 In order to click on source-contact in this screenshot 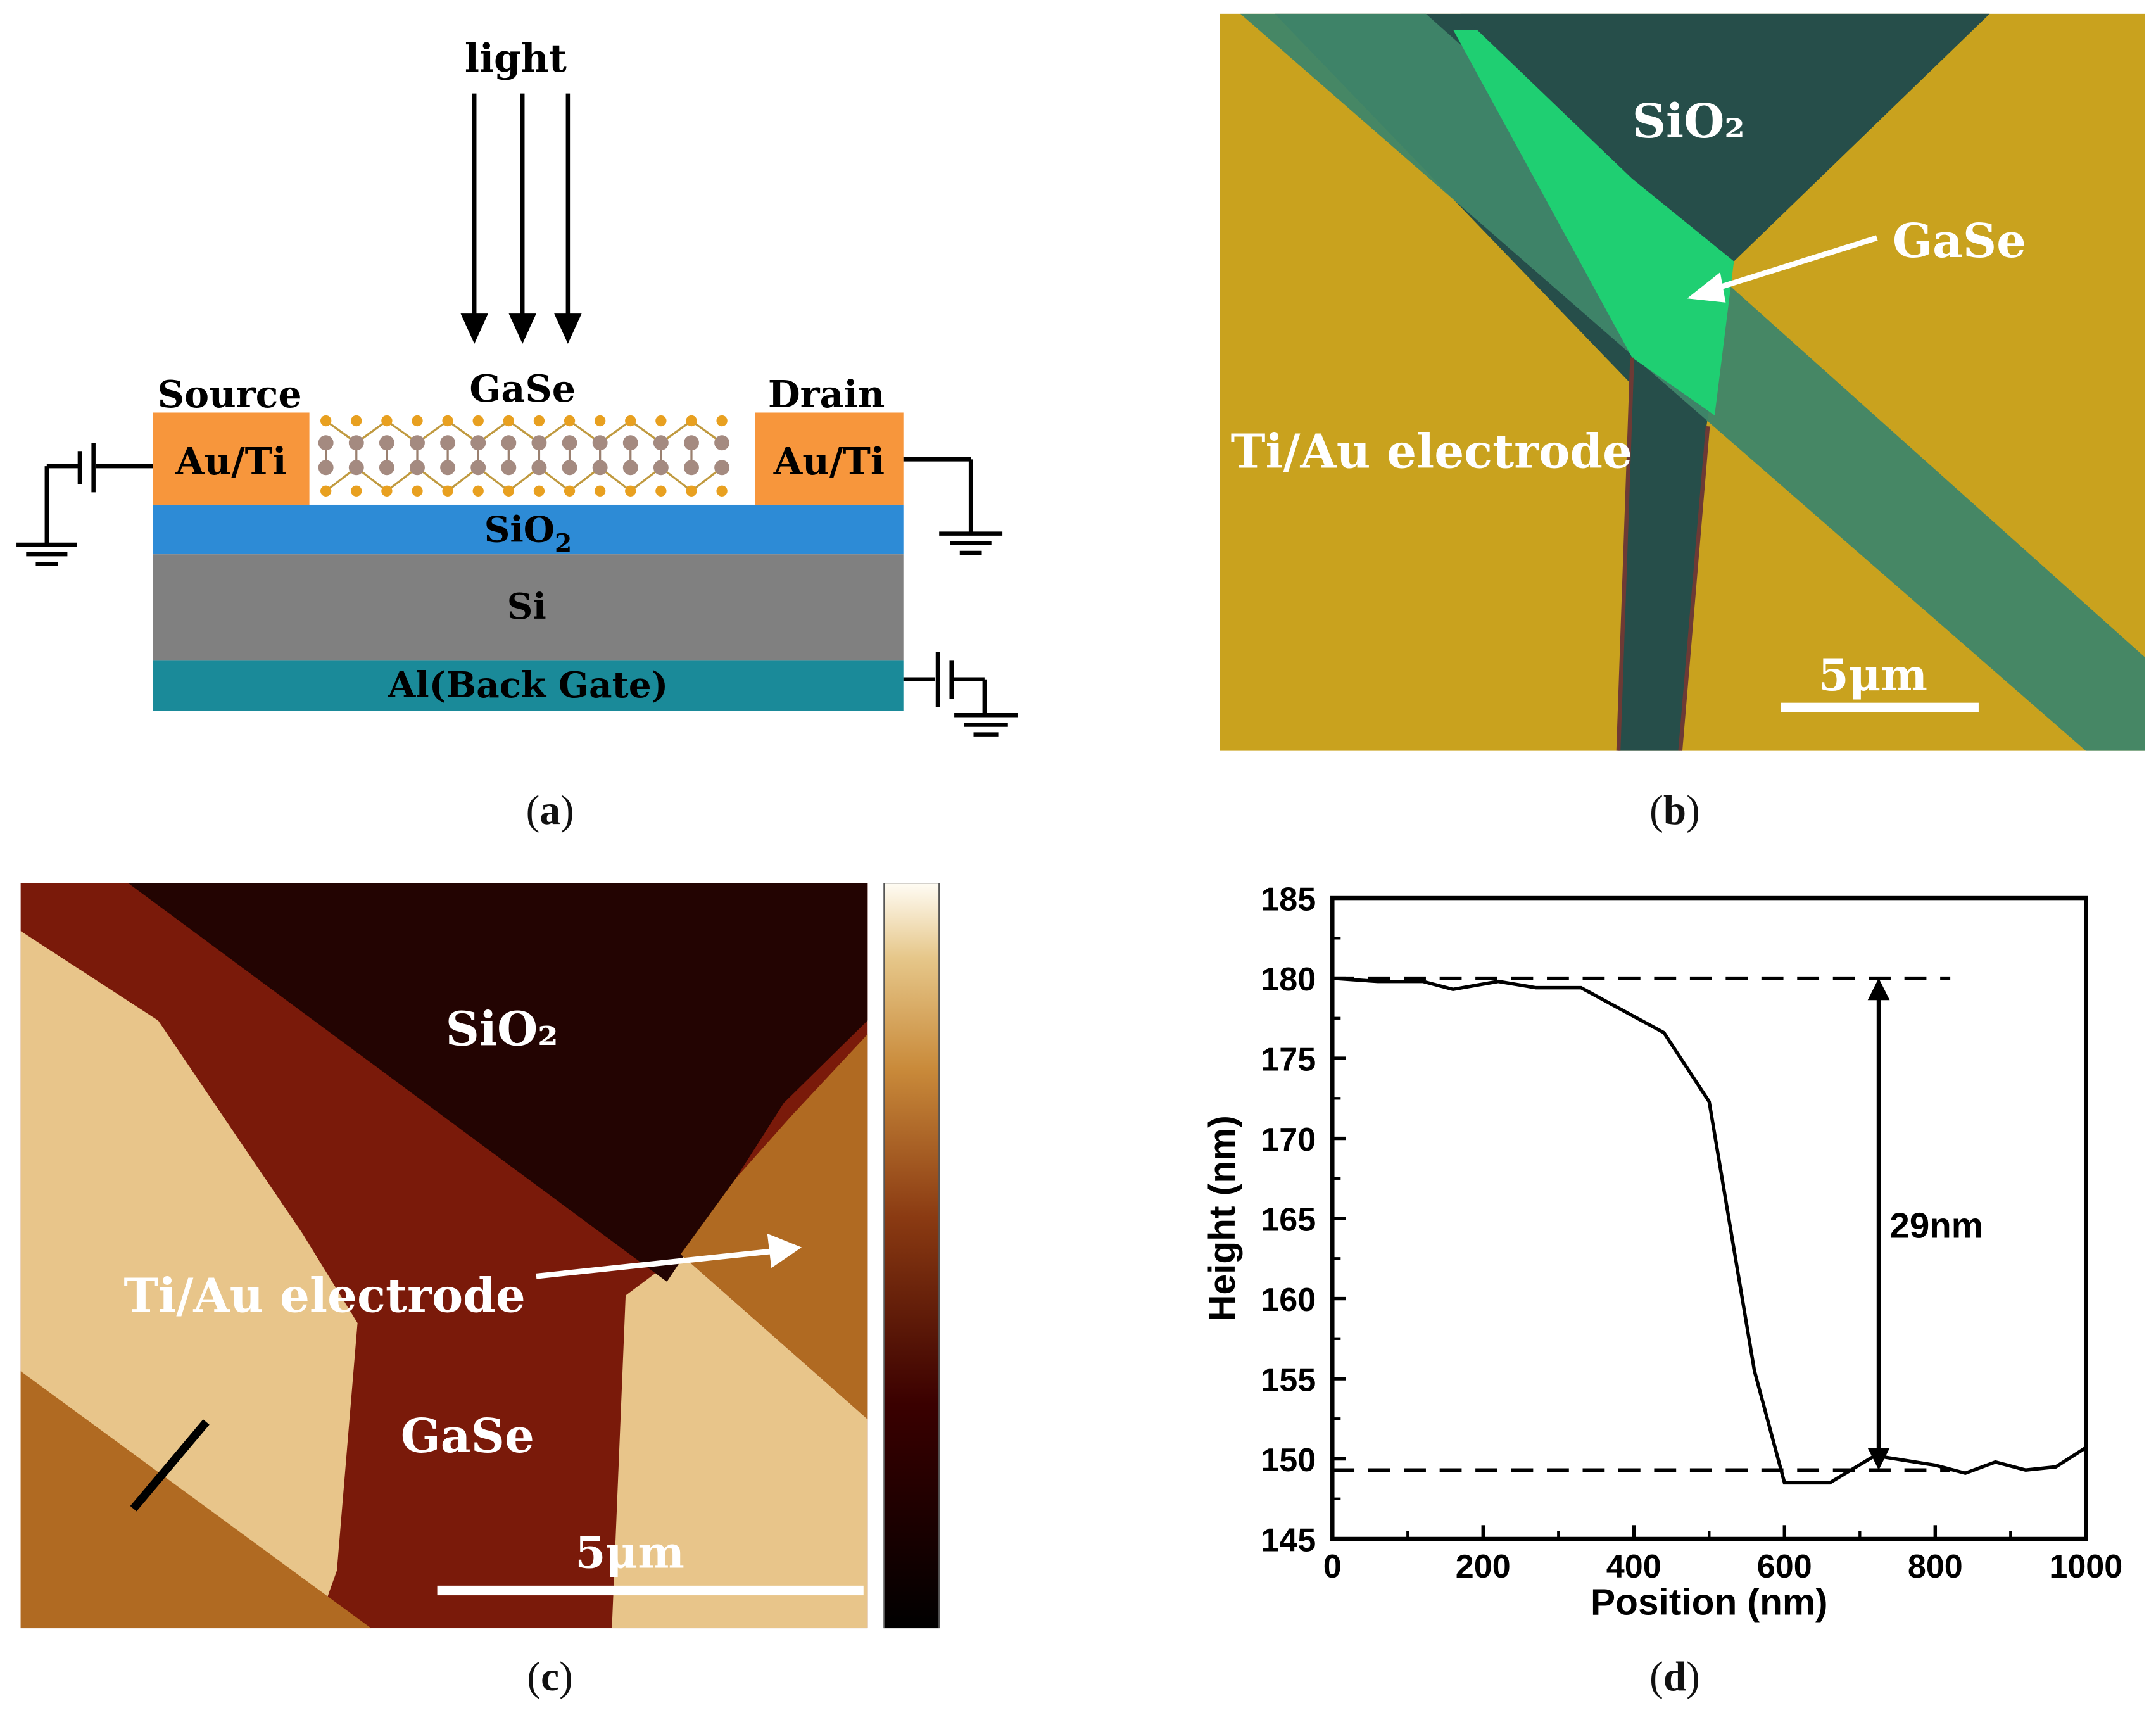, I will do `click(231, 458)`.